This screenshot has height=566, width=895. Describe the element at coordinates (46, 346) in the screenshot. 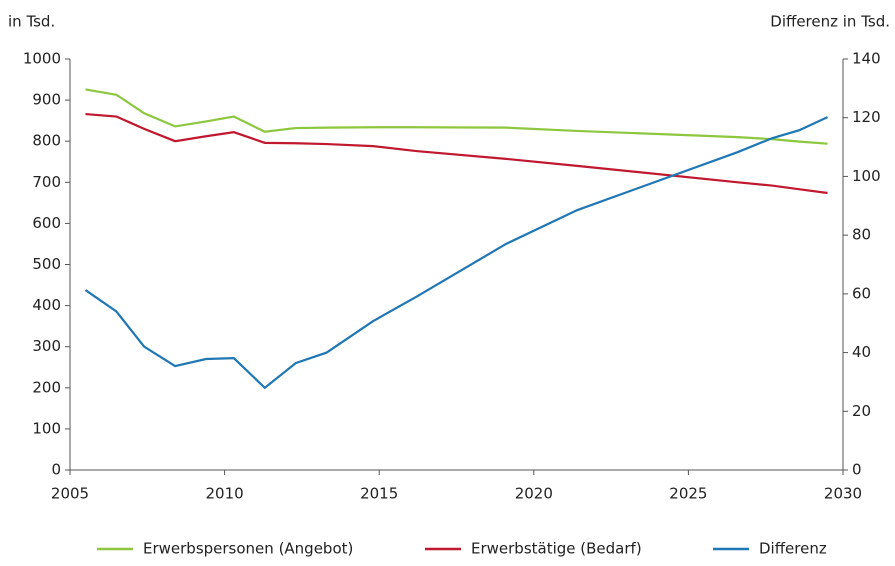

I see `y-tick-label: 300` at that location.